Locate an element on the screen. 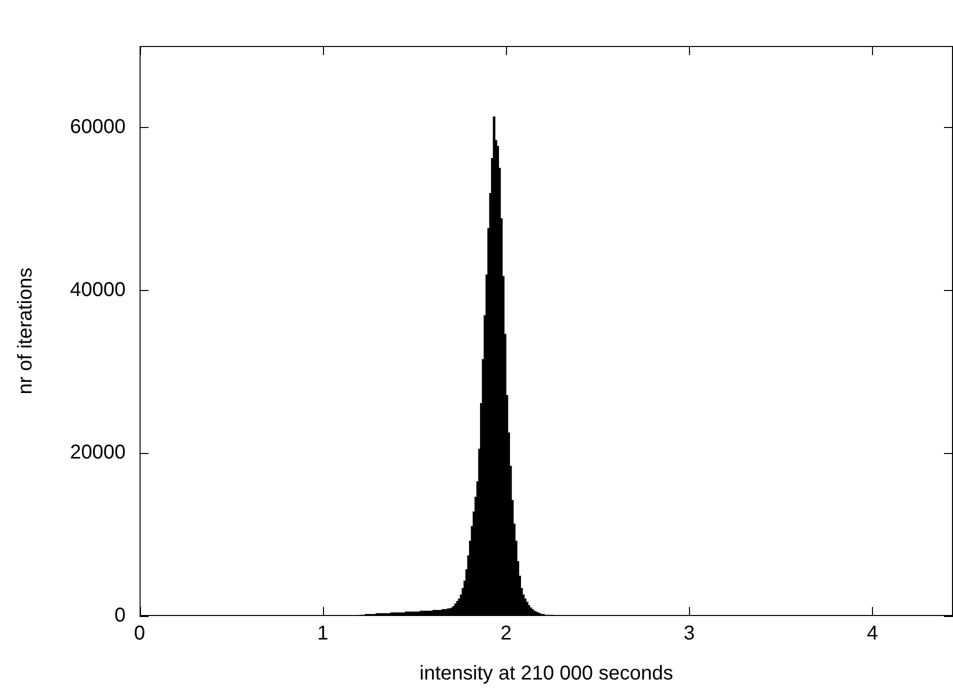 This screenshot has height=694, width=953. y-tick-label: 40000 is located at coordinates (98, 289).